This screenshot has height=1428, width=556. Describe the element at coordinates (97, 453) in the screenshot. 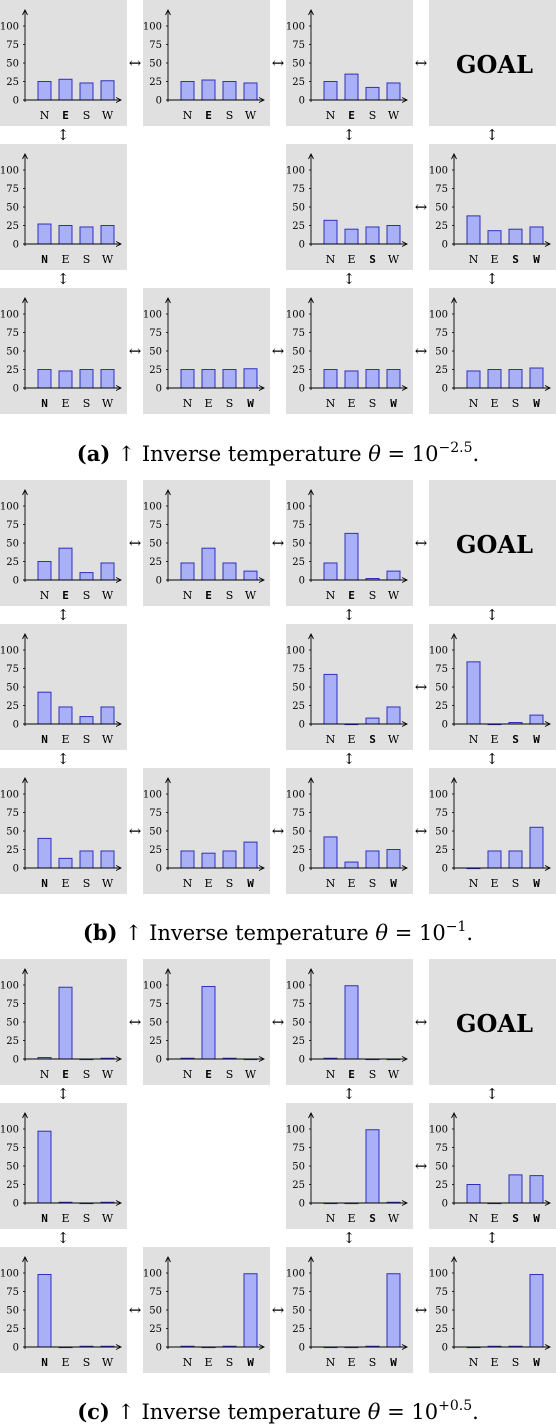

I see `caption-label: (a)` at that location.